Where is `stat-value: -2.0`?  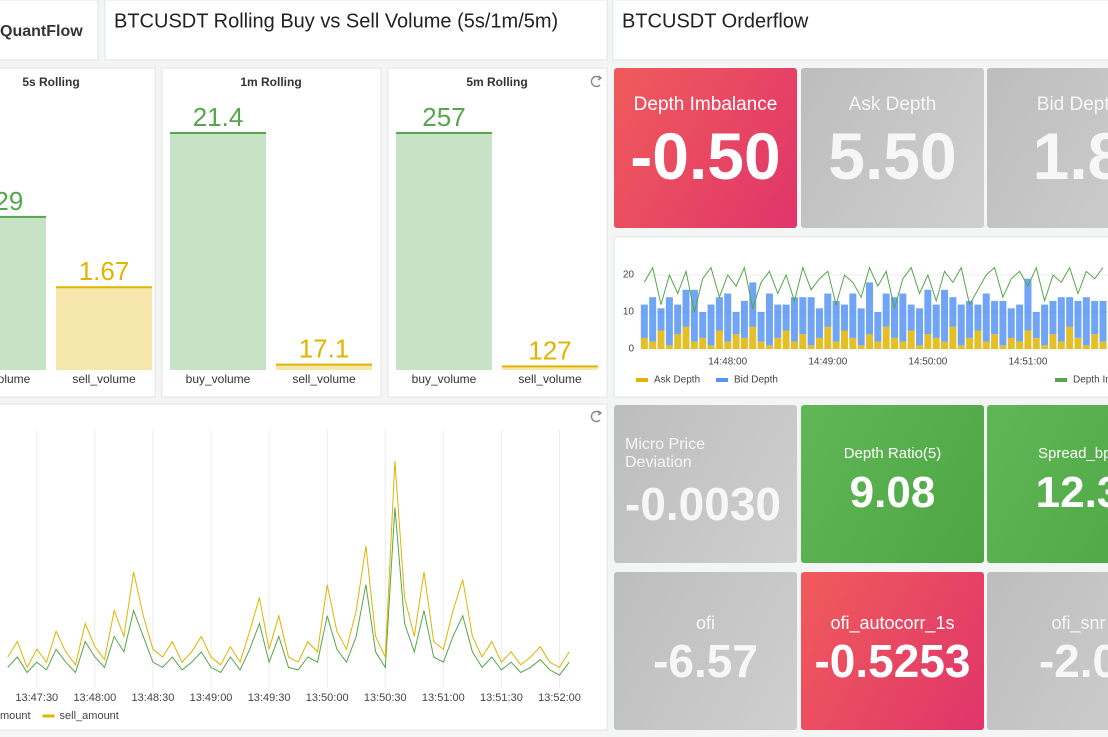 stat-value: -2.0 is located at coordinates (1073, 661).